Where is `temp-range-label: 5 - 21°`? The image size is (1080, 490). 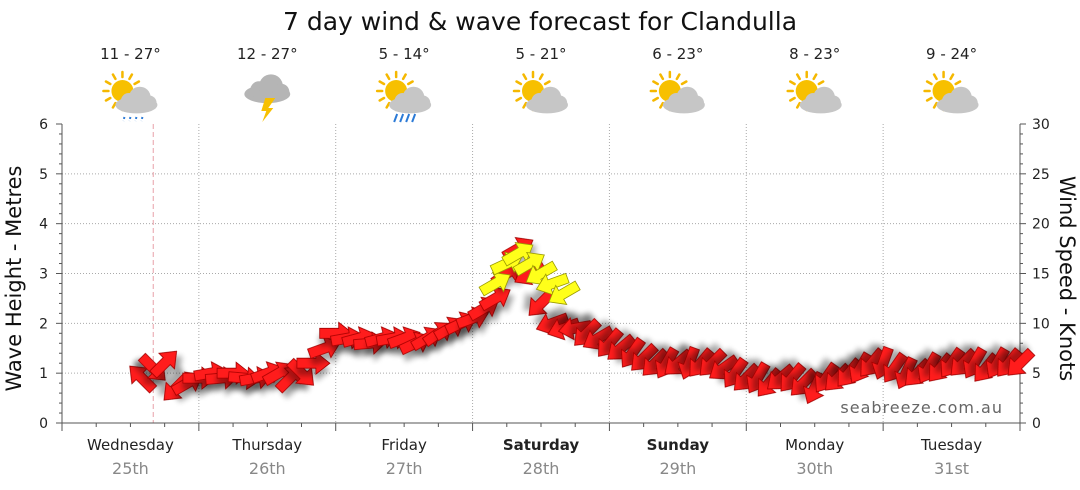 temp-range-label: 5 - 21° is located at coordinates (540, 54).